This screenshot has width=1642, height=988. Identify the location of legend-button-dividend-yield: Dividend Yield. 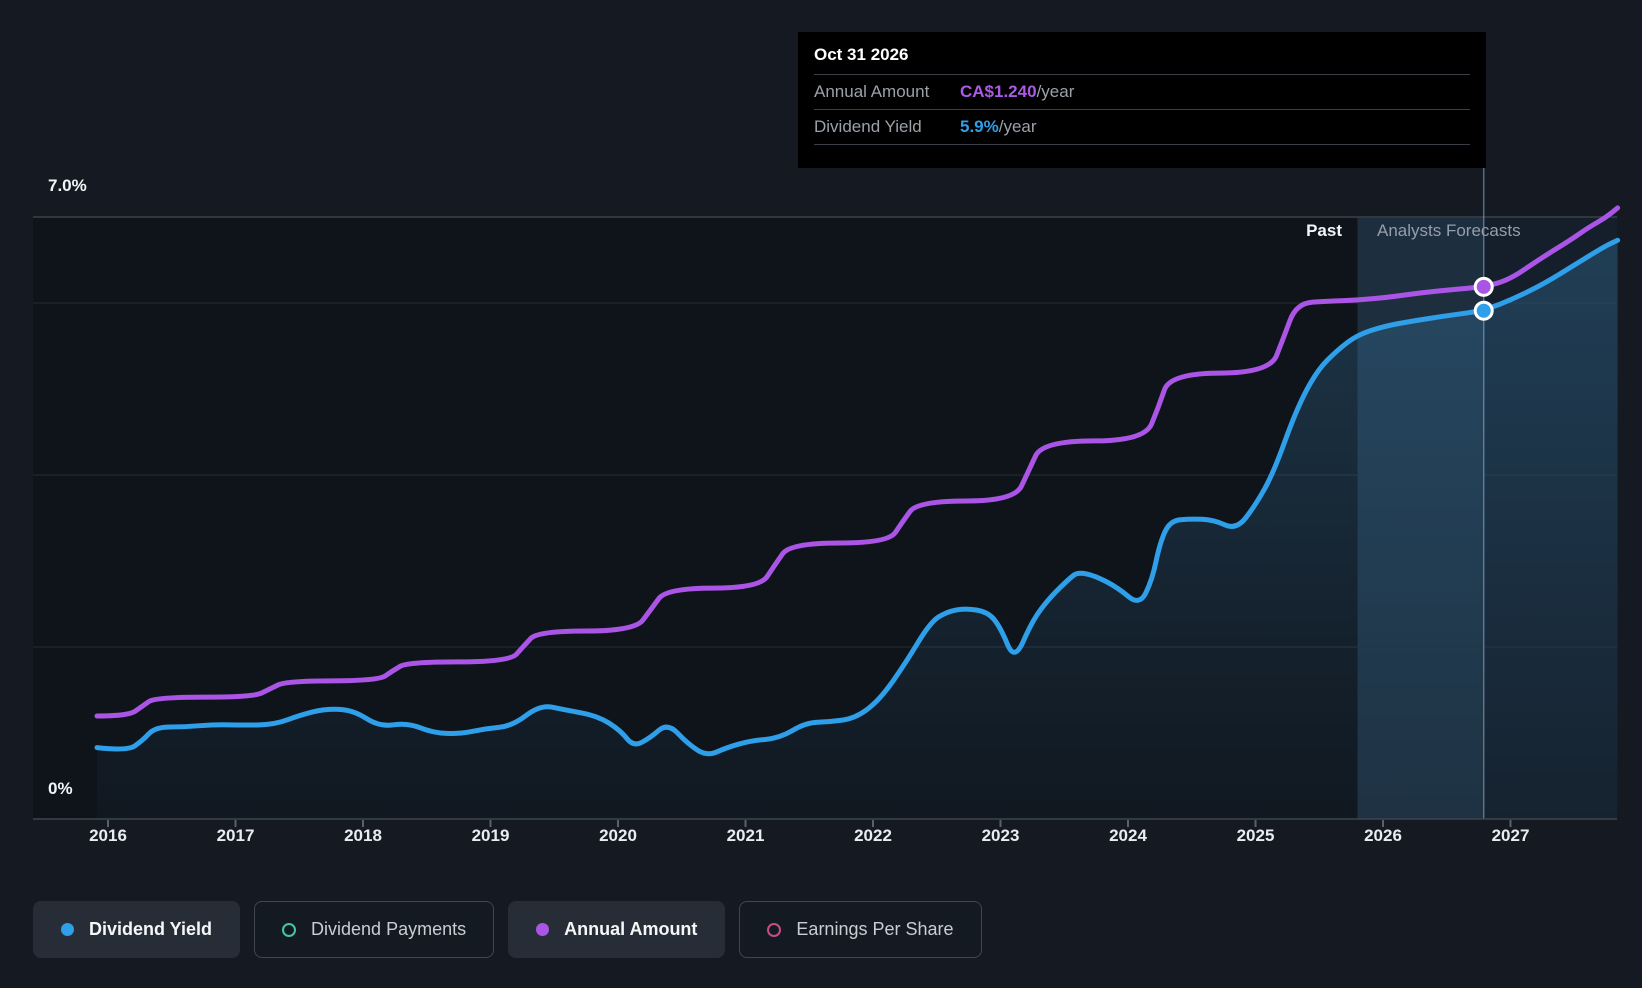
(137, 929).